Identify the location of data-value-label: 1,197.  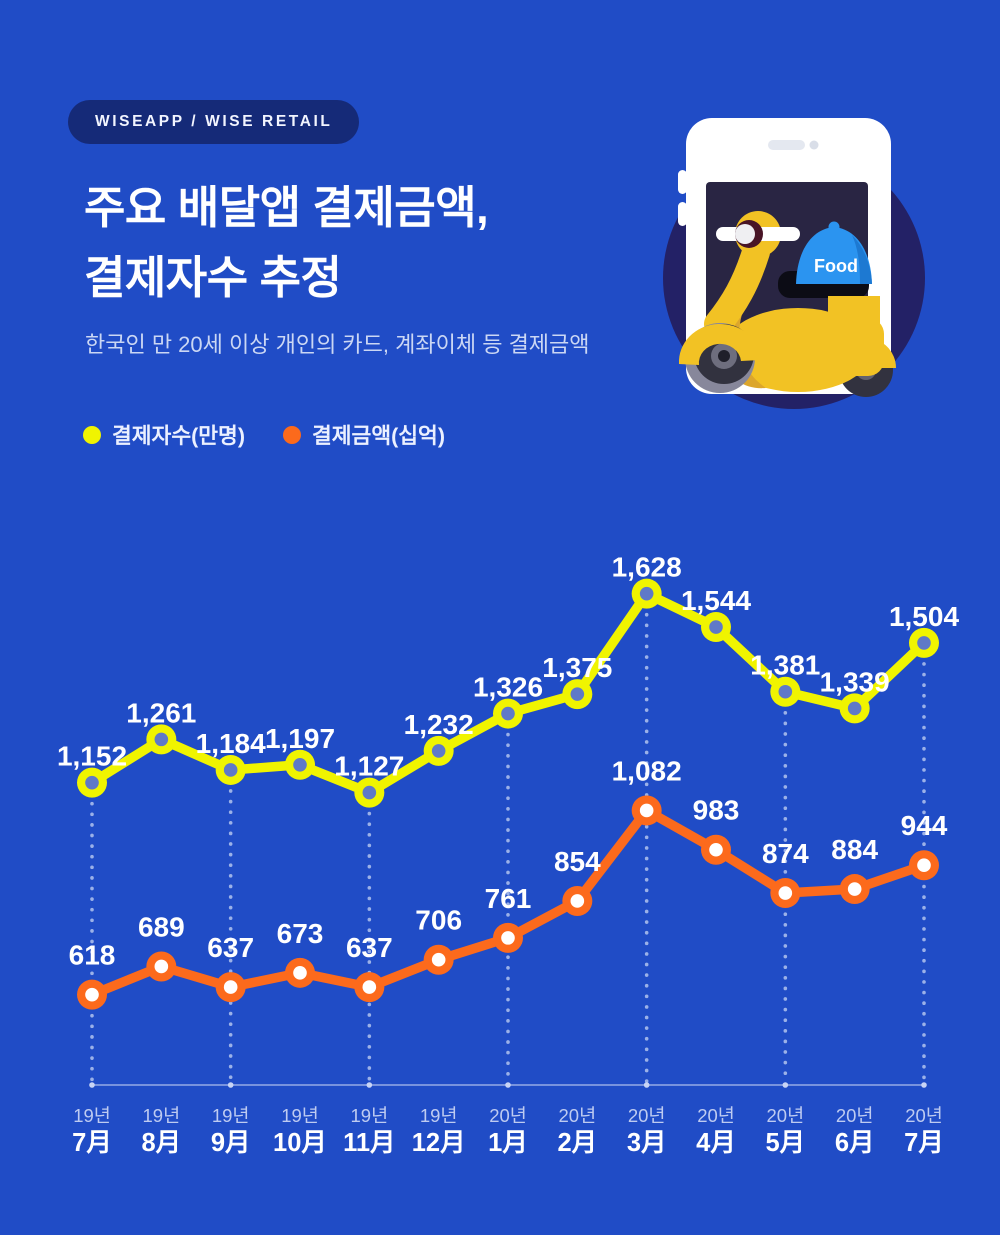
(300, 738).